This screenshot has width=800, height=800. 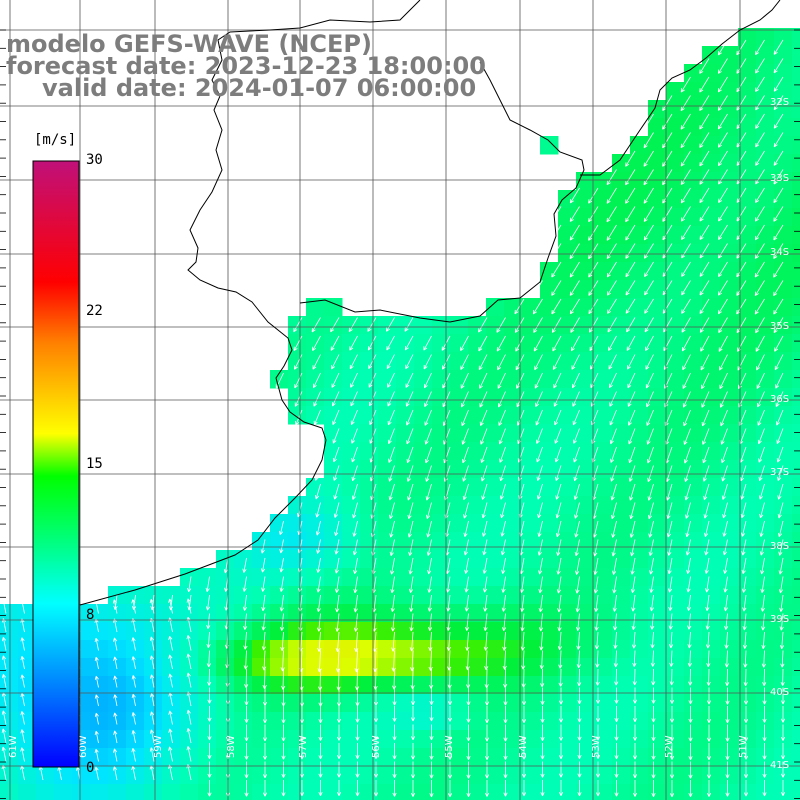 I want to click on longitude-labels: 61W 60W 59W 58W 57W 56W 55W 54W 53W 52W 51W, so click(x=378, y=746).